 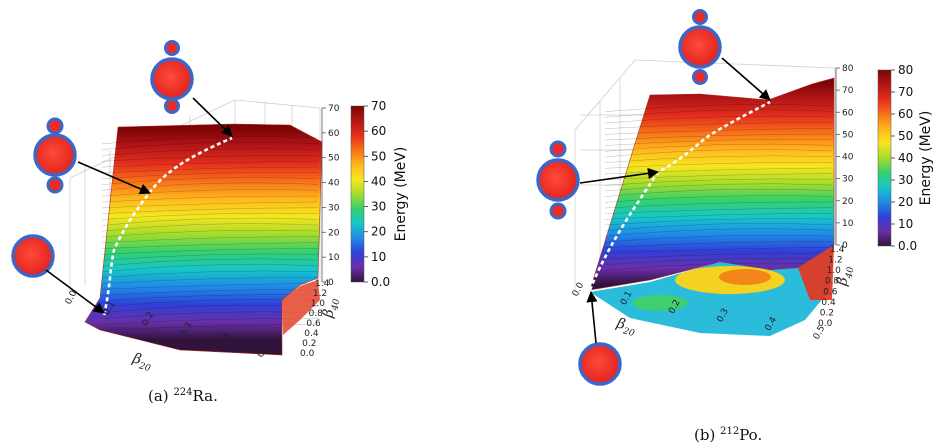 I want to click on panel-b-caption: (b) 212Po., so click(x=728, y=435).